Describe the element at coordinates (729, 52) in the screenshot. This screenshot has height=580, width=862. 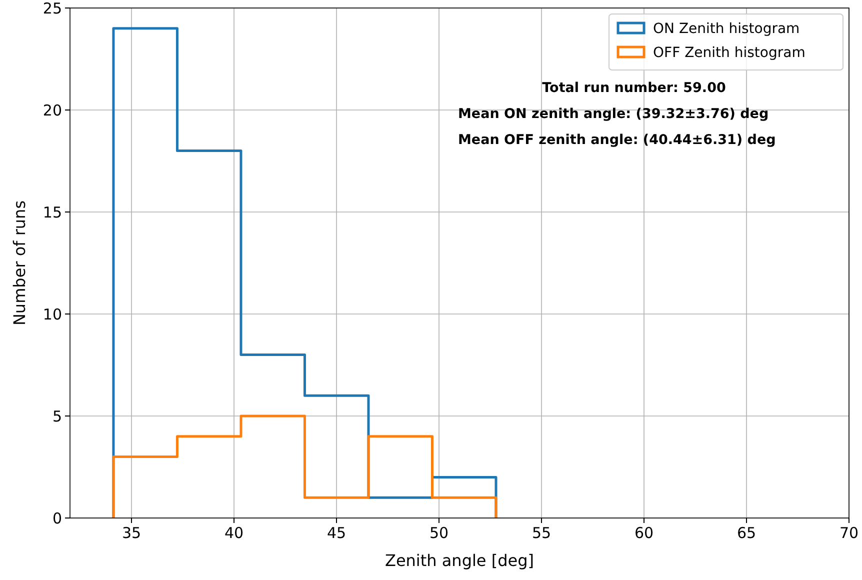
I see `legend-label: OFF Zenith histogram` at that location.